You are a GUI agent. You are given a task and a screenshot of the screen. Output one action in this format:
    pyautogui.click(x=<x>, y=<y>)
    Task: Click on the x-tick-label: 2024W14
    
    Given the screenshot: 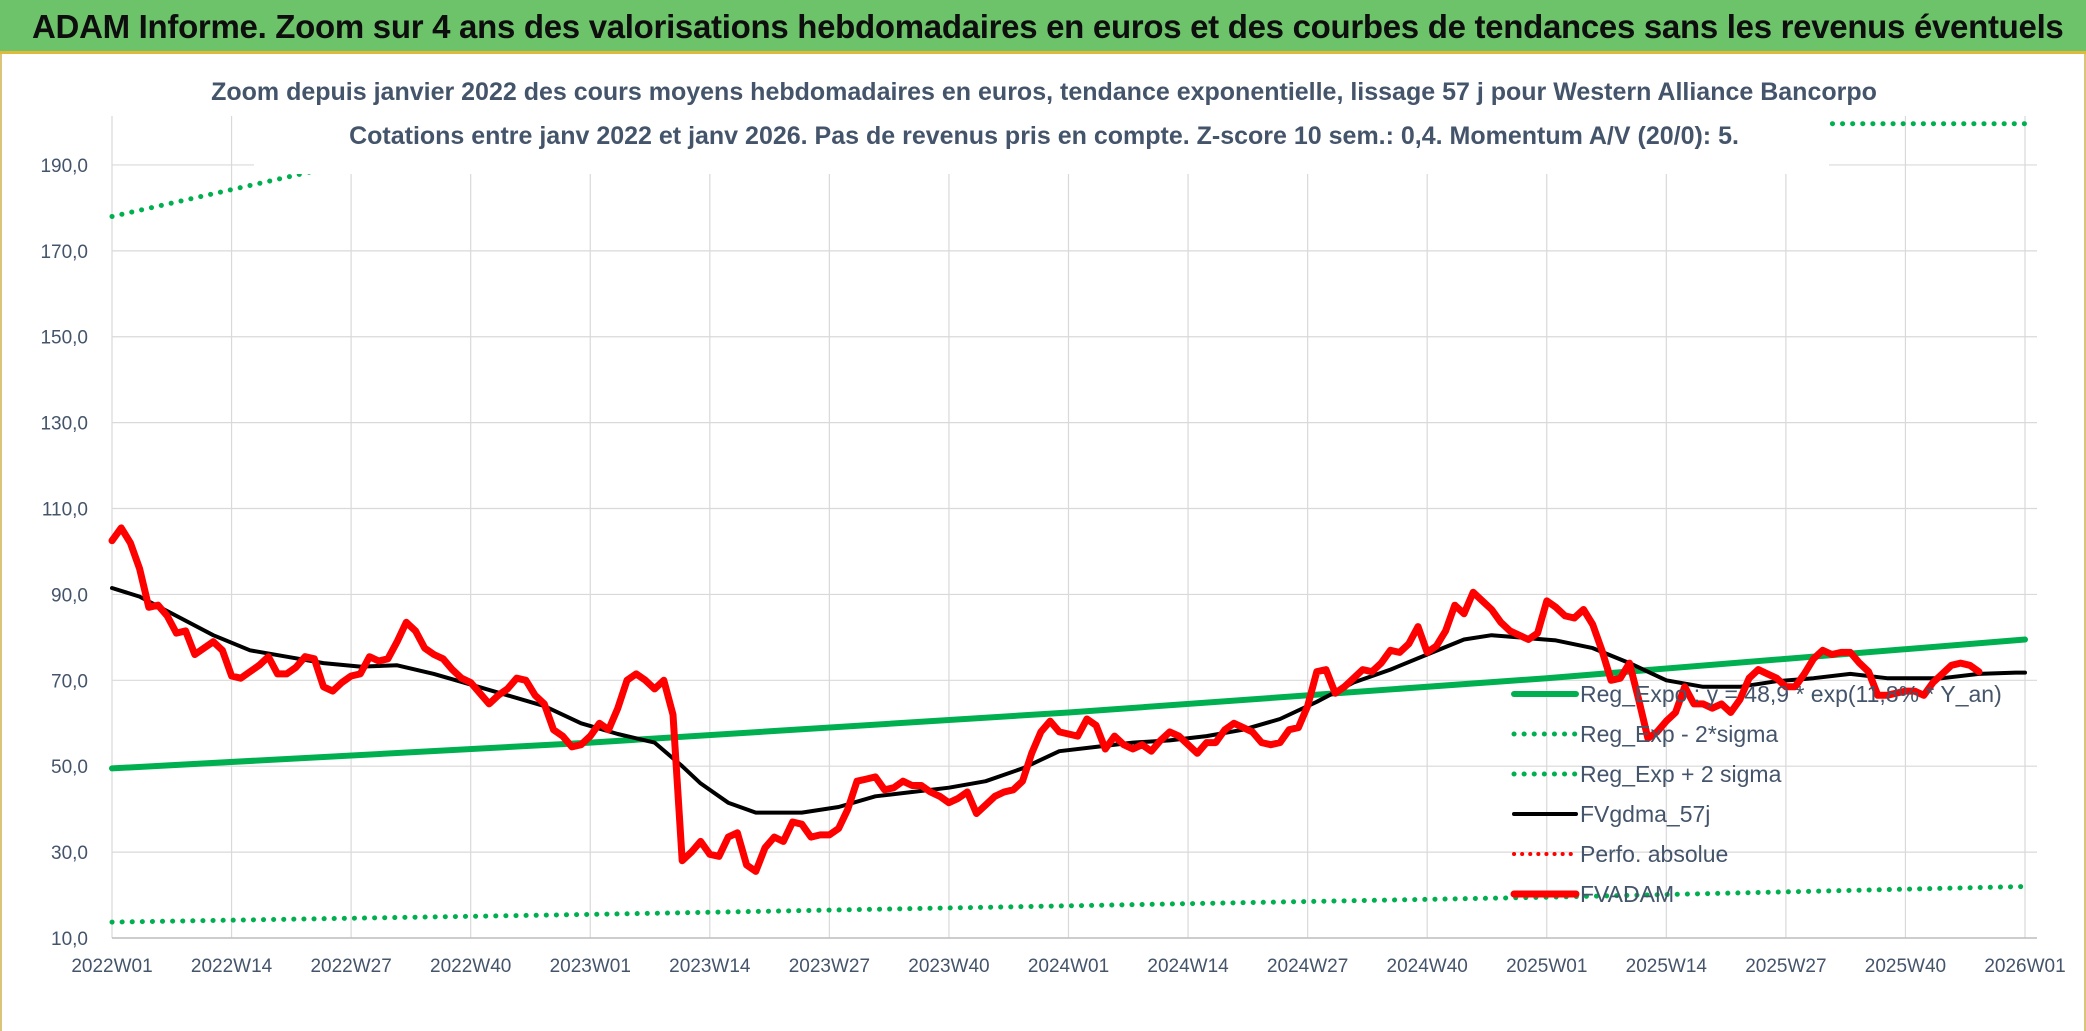 What is the action you would take?
    pyautogui.click(x=1188, y=966)
    